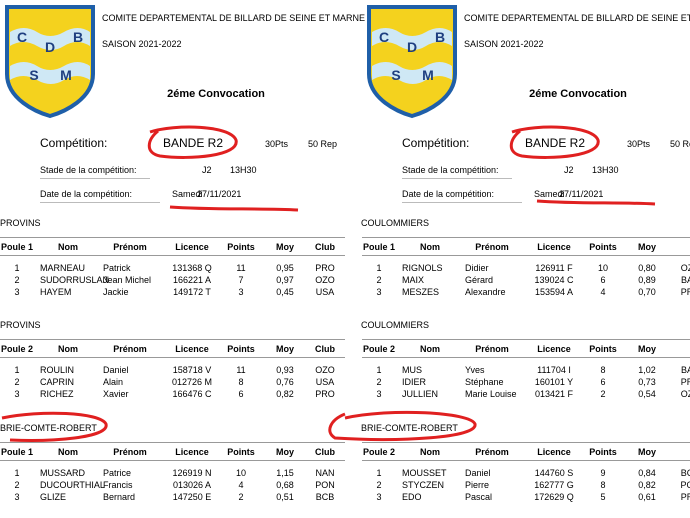 This screenshot has width=690, height=518. Describe the element at coordinates (414, 382) in the screenshot. I see `cell: IDIER` at that location.